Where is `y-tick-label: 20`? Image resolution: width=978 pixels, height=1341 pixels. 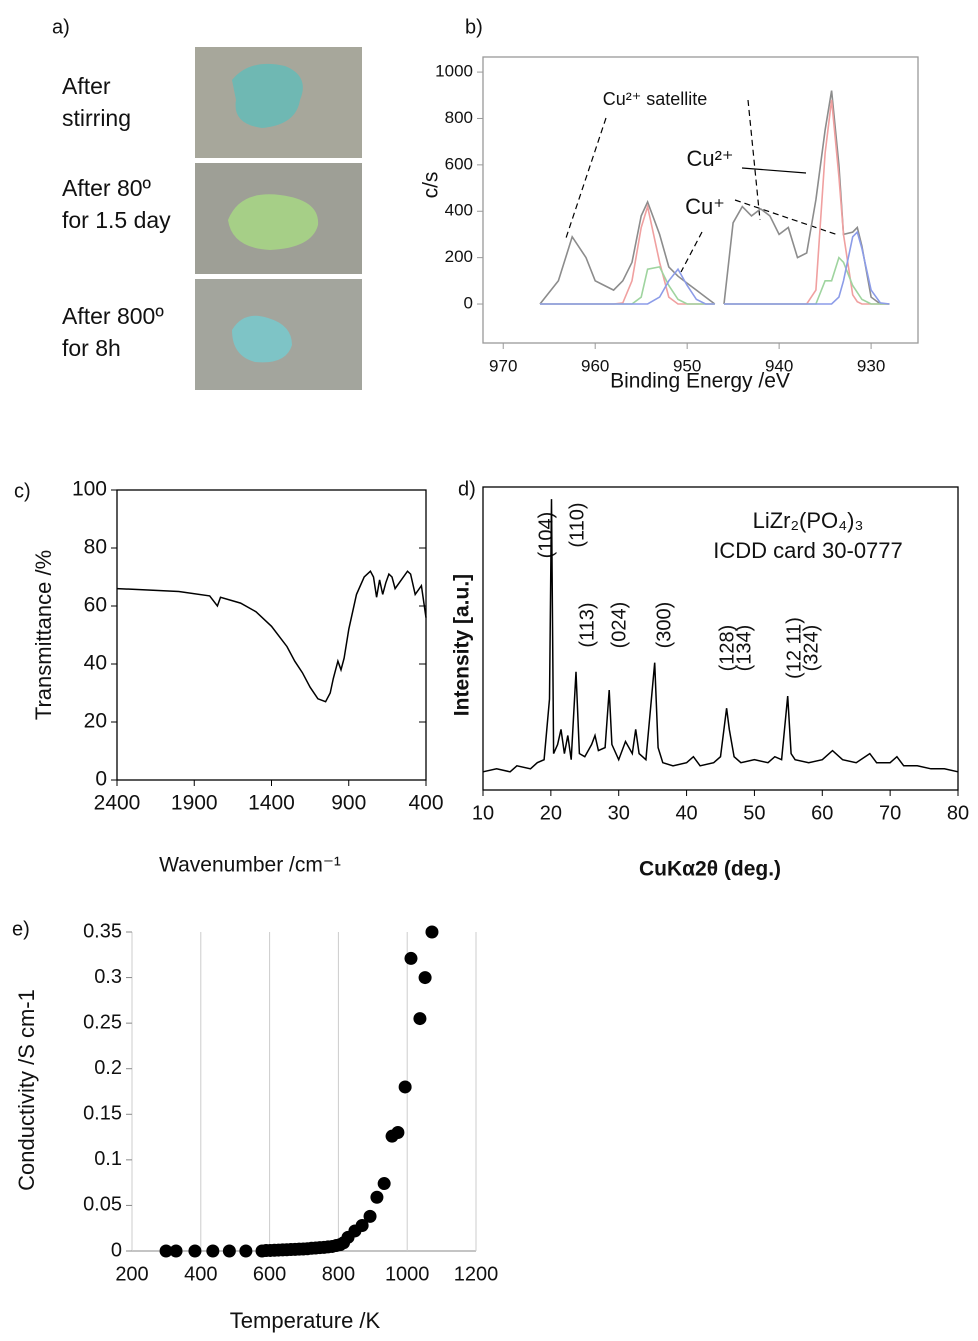 y-tick-label: 20 is located at coordinates (95, 721).